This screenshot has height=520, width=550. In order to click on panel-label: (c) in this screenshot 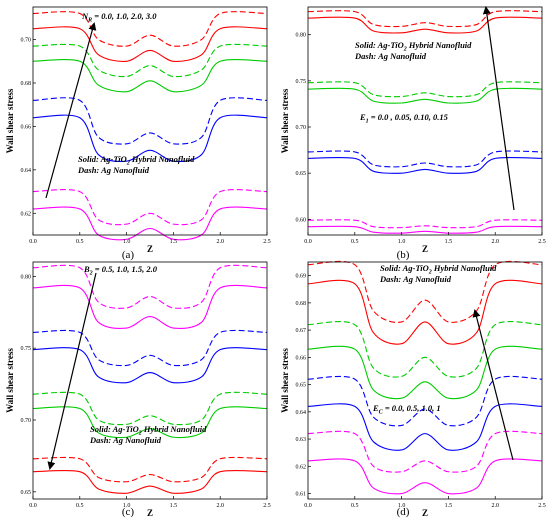, I will do `click(128, 512)`.